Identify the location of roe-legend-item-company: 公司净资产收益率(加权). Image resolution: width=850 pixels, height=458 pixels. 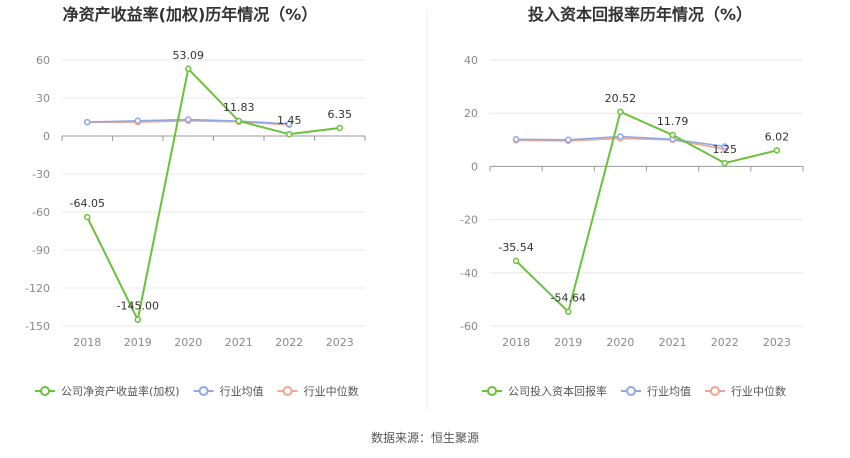
(107, 391).